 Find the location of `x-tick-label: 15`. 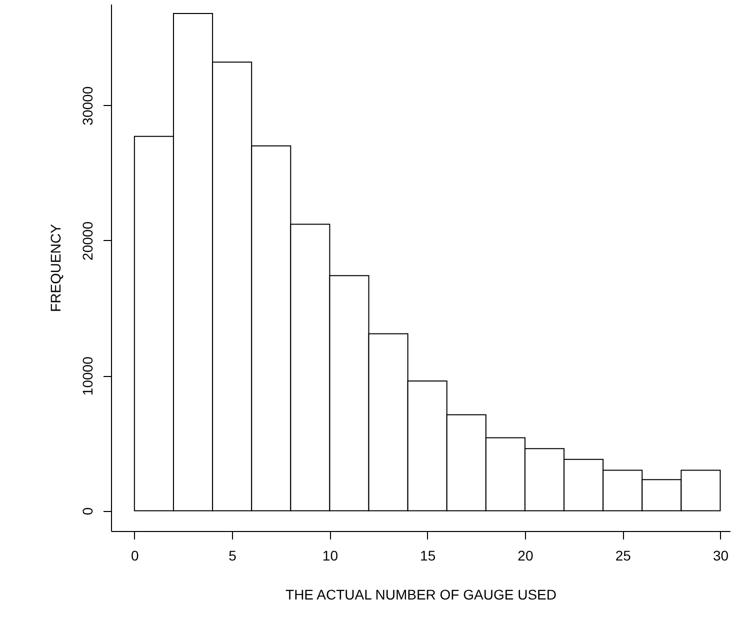

x-tick-label: 15 is located at coordinates (428, 556).